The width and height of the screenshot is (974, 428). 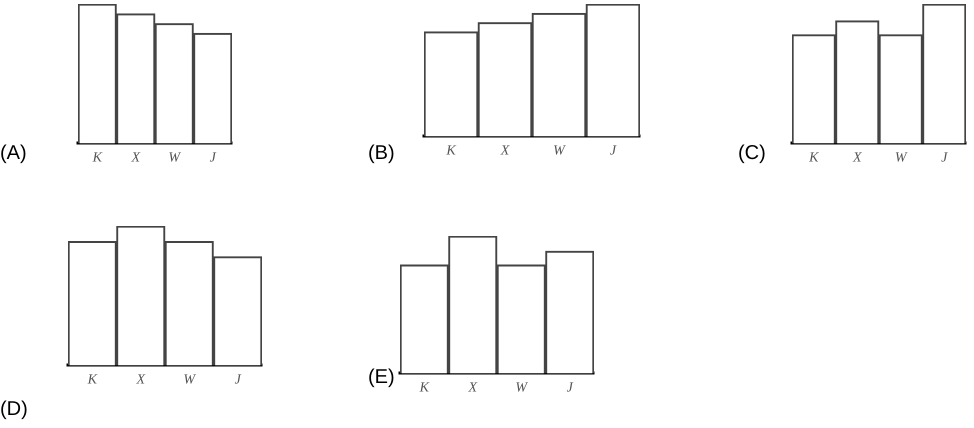 What do you see at coordinates (14, 409) in the screenshot?
I see `text: (D)` at bounding box center [14, 409].